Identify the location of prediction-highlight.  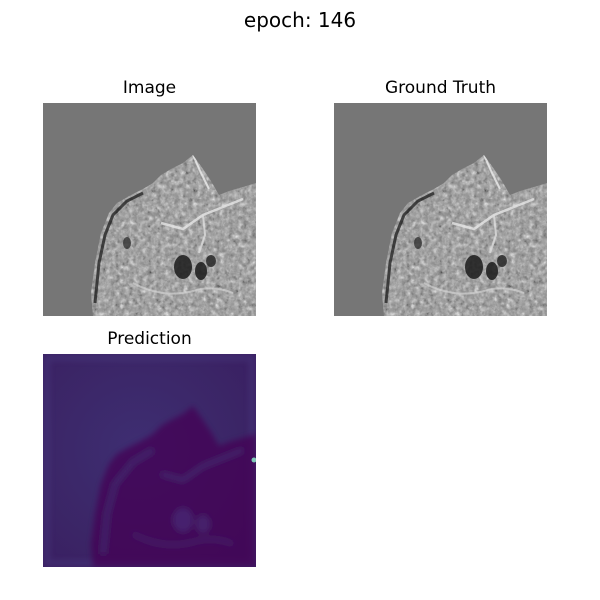
(253, 460).